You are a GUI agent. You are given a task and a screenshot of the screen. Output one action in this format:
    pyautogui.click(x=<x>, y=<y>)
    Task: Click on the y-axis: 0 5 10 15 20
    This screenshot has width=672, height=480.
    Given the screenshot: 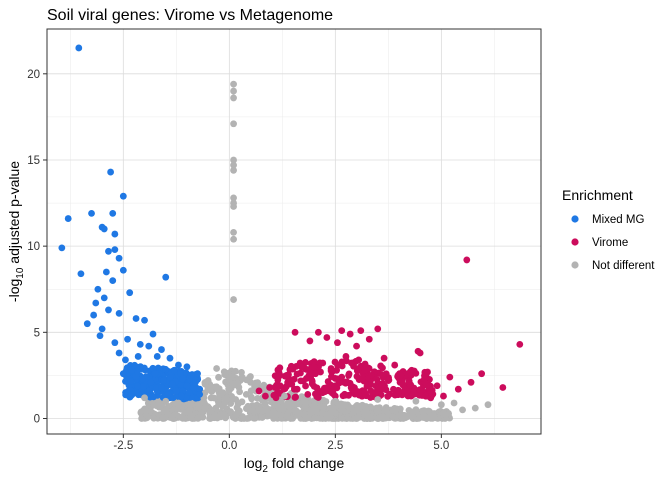 What is the action you would take?
    pyautogui.click(x=37, y=247)
    